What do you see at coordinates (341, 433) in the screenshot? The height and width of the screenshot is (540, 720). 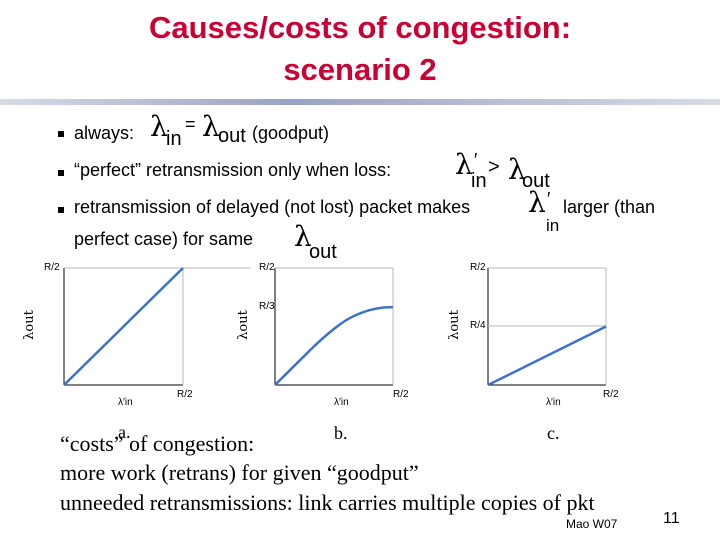 I see `plot-b-caption: b.` at bounding box center [341, 433].